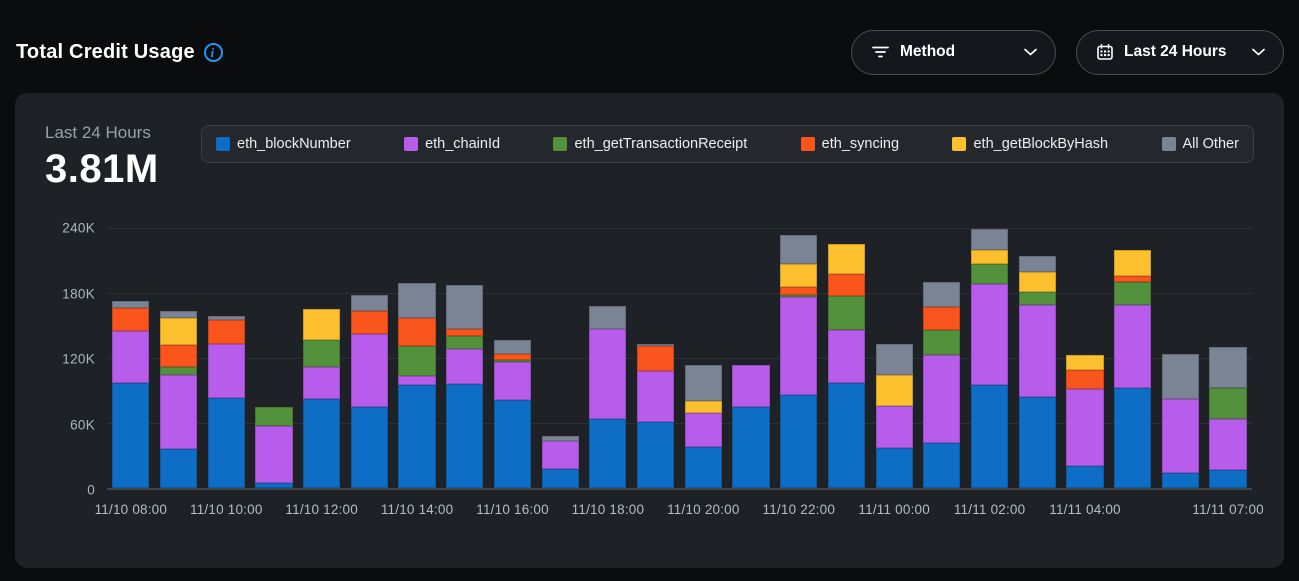  What do you see at coordinates (1030, 144) in the screenshot?
I see `legend-item-eth-getBlockByHash: eth_getBlockByHash` at bounding box center [1030, 144].